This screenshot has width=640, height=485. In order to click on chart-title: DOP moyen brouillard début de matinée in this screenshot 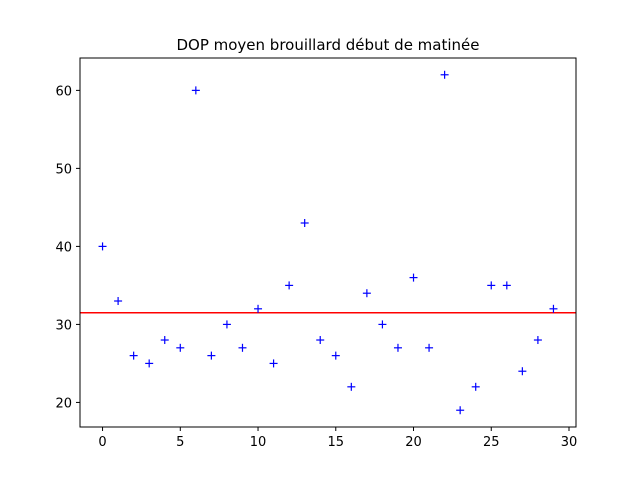, I will do `click(327, 45)`.